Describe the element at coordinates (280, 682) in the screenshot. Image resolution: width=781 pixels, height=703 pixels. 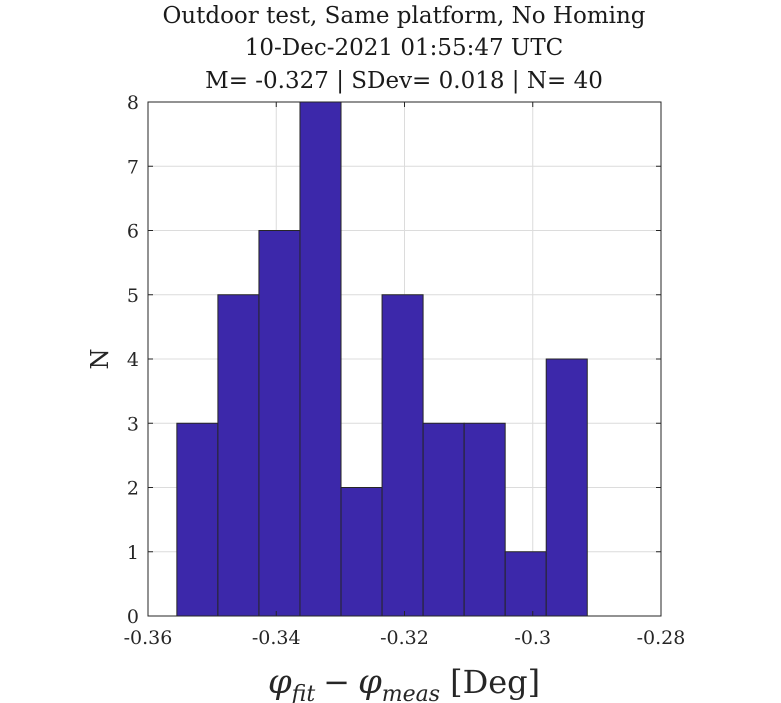
I see `x-label-phi-1: φ` at that location.